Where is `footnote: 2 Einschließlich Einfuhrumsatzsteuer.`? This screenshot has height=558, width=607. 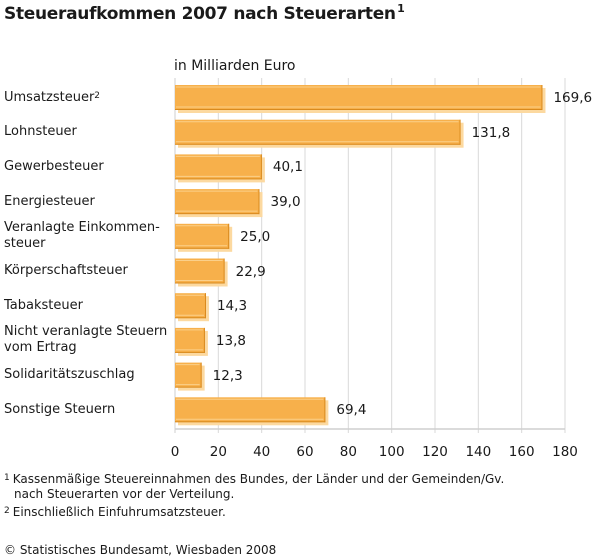 footnote: 2 Einschließlich Einfuhrumsatzsteuer. is located at coordinates (115, 512).